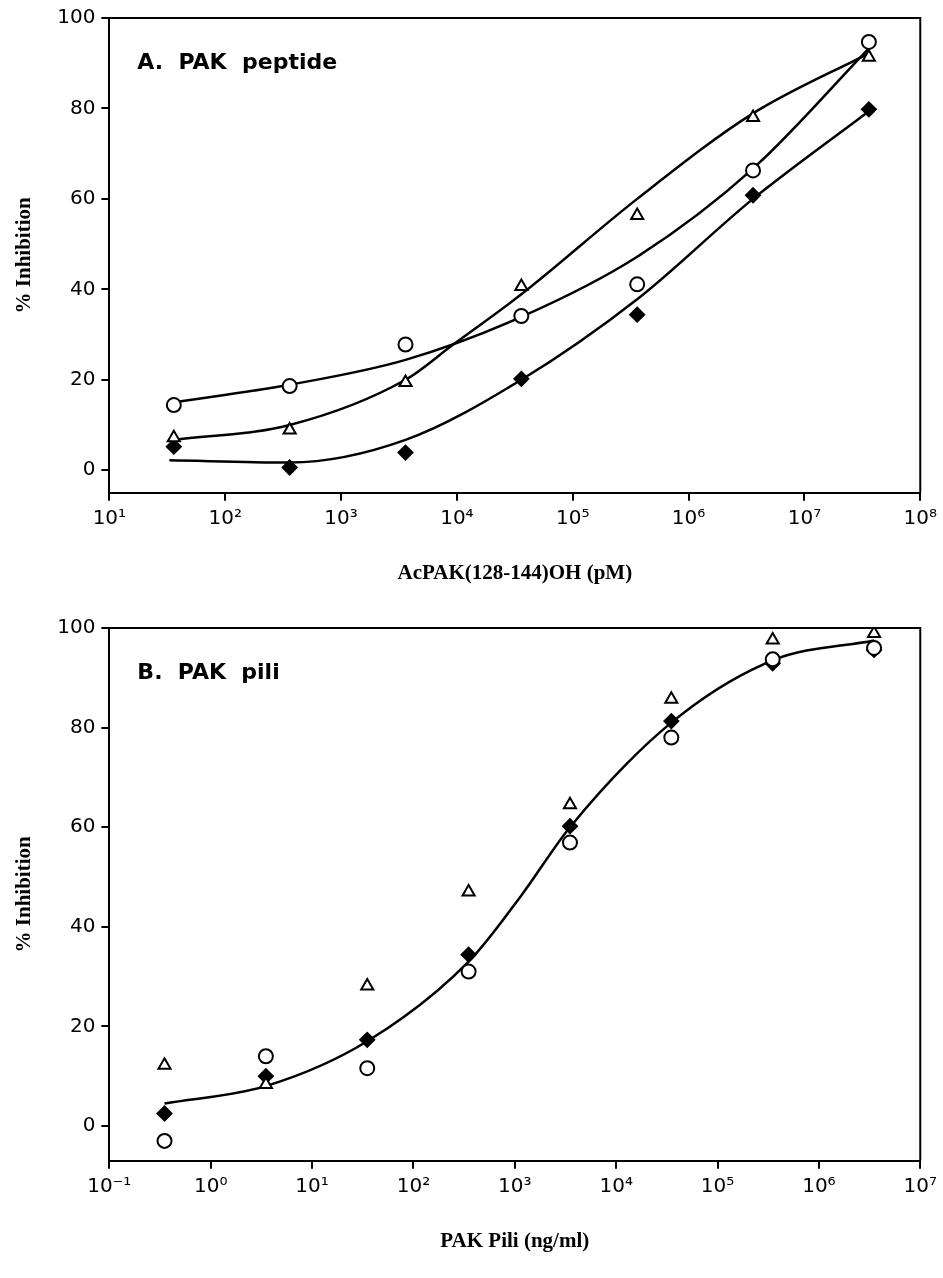 This screenshot has height=1278, width=943. I want to click on x-axis-title: PAK Pili (ng/ml), so click(515, 1239).